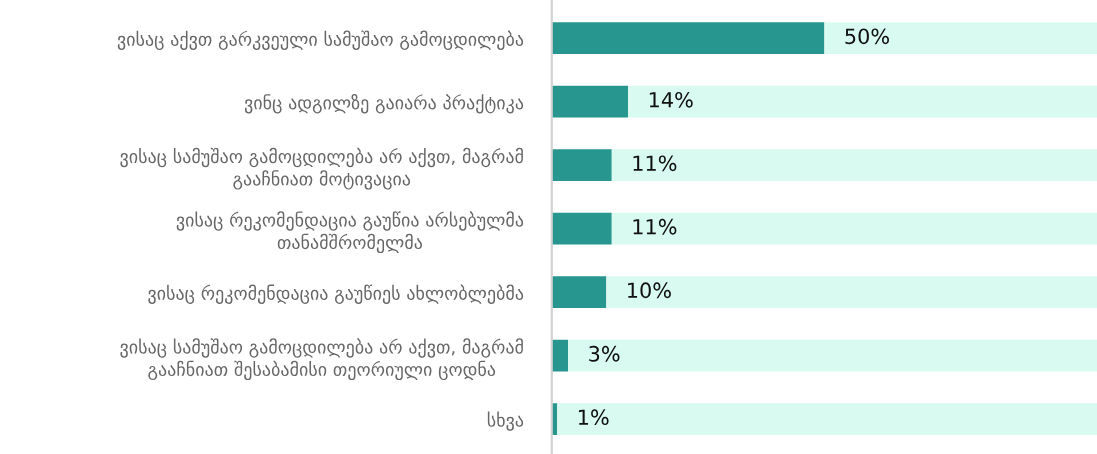 This screenshot has height=454, width=1097. What do you see at coordinates (867, 36) in the screenshot?
I see `data-label: 50%` at bounding box center [867, 36].